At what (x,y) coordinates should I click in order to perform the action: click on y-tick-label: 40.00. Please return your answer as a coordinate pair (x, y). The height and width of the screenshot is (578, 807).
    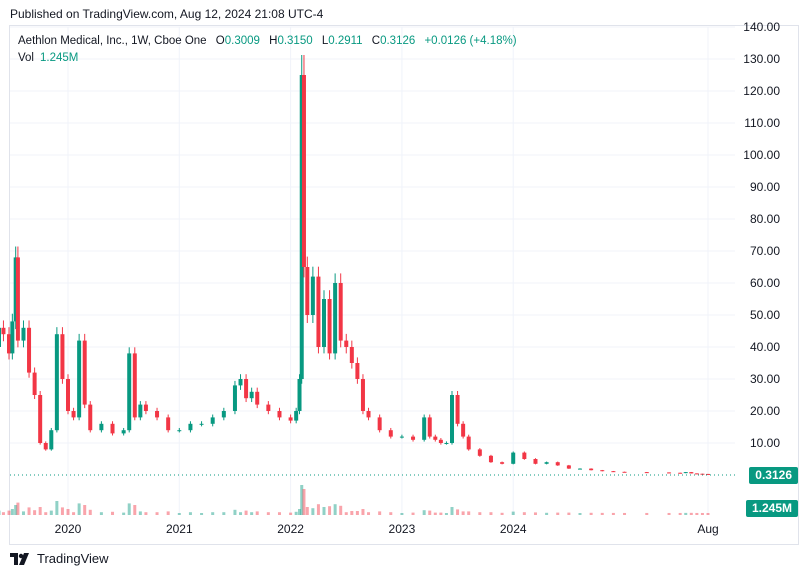
    Looking at the image, I should click on (765, 347).